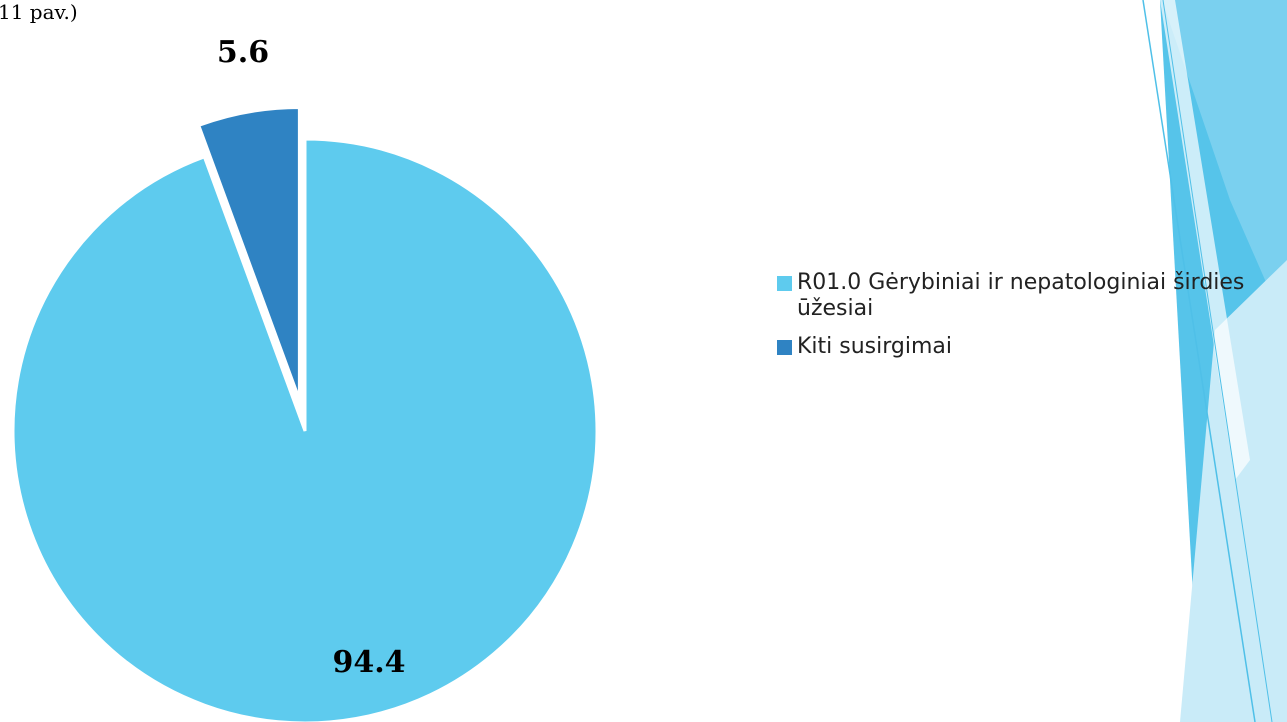 This screenshot has height=722, width=1287. Describe the element at coordinates (368, 662) in the screenshot. I see `slice-label-main: 94.4` at that location.